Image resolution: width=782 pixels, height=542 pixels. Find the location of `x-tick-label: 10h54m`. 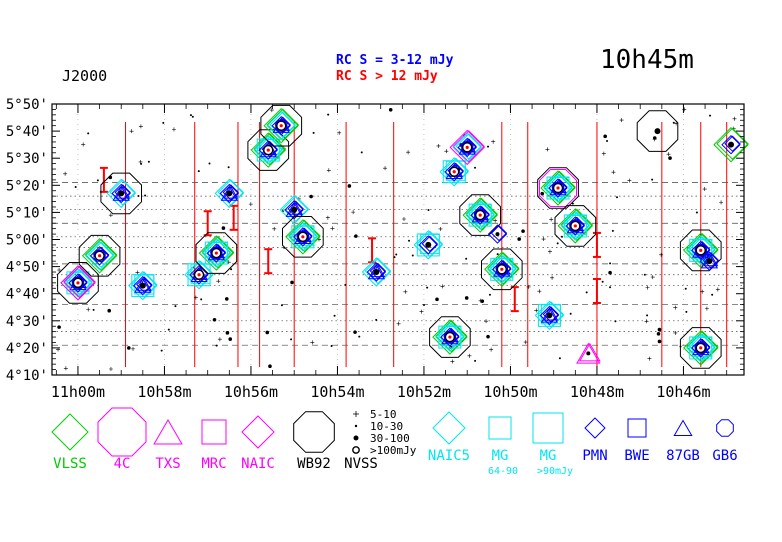

x-tick-label: 10h54m is located at coordinates (337, 392).